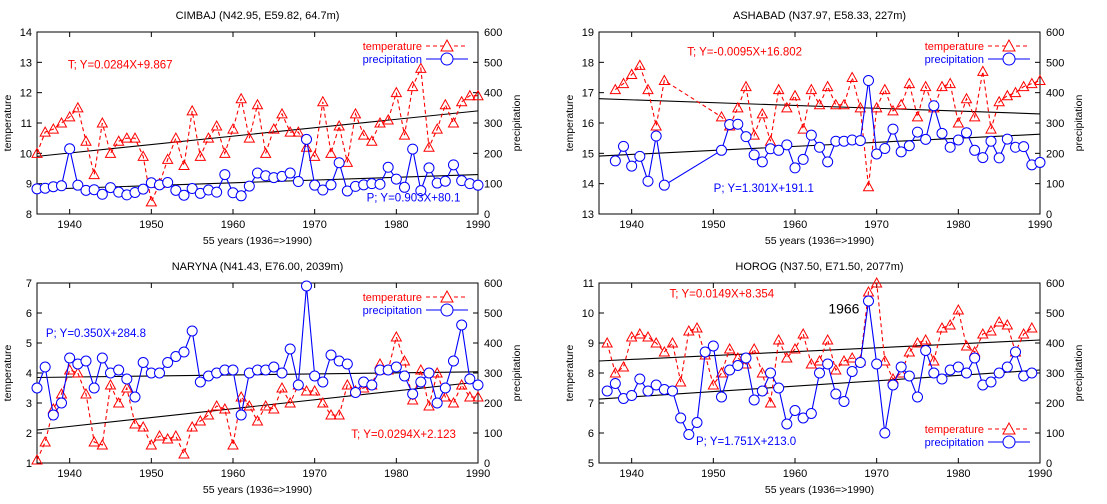 The height and width of the screenshot is (504, 1107). Describe the element at coordinates (631, 474) in the screenshot. I see `x-tick-label: 1940` at that location.